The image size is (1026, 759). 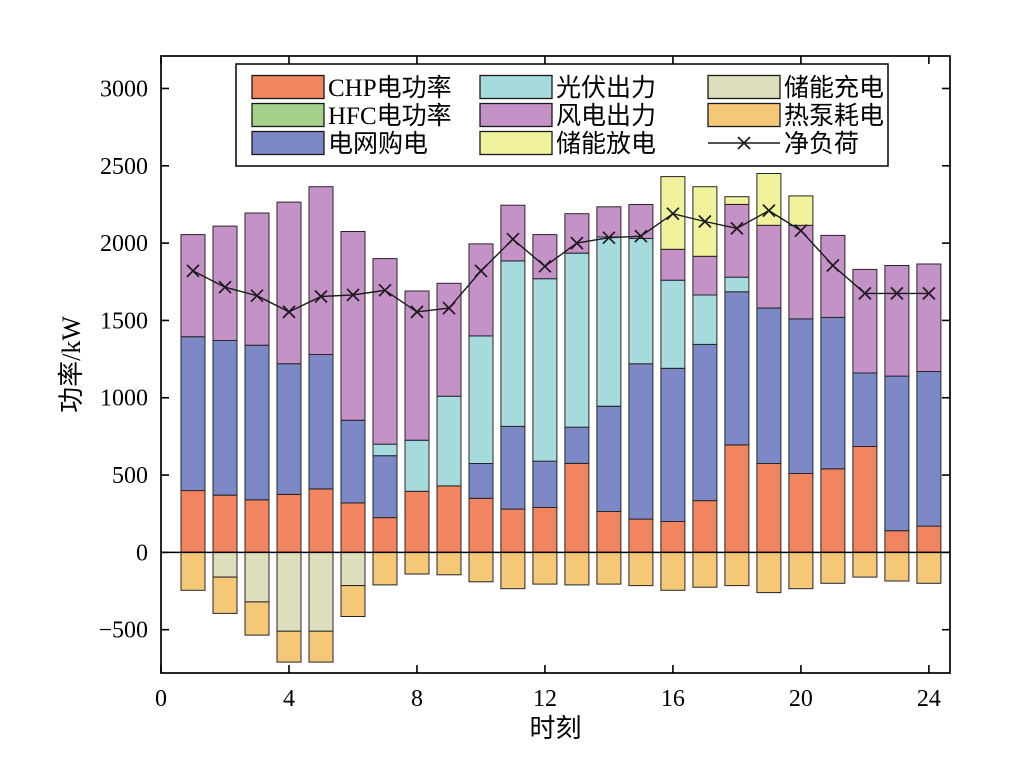 What do you see at coordinates (289, 699) in the screenshot?
I see `x-tick-label: 4` at bounding box center [289, 699].